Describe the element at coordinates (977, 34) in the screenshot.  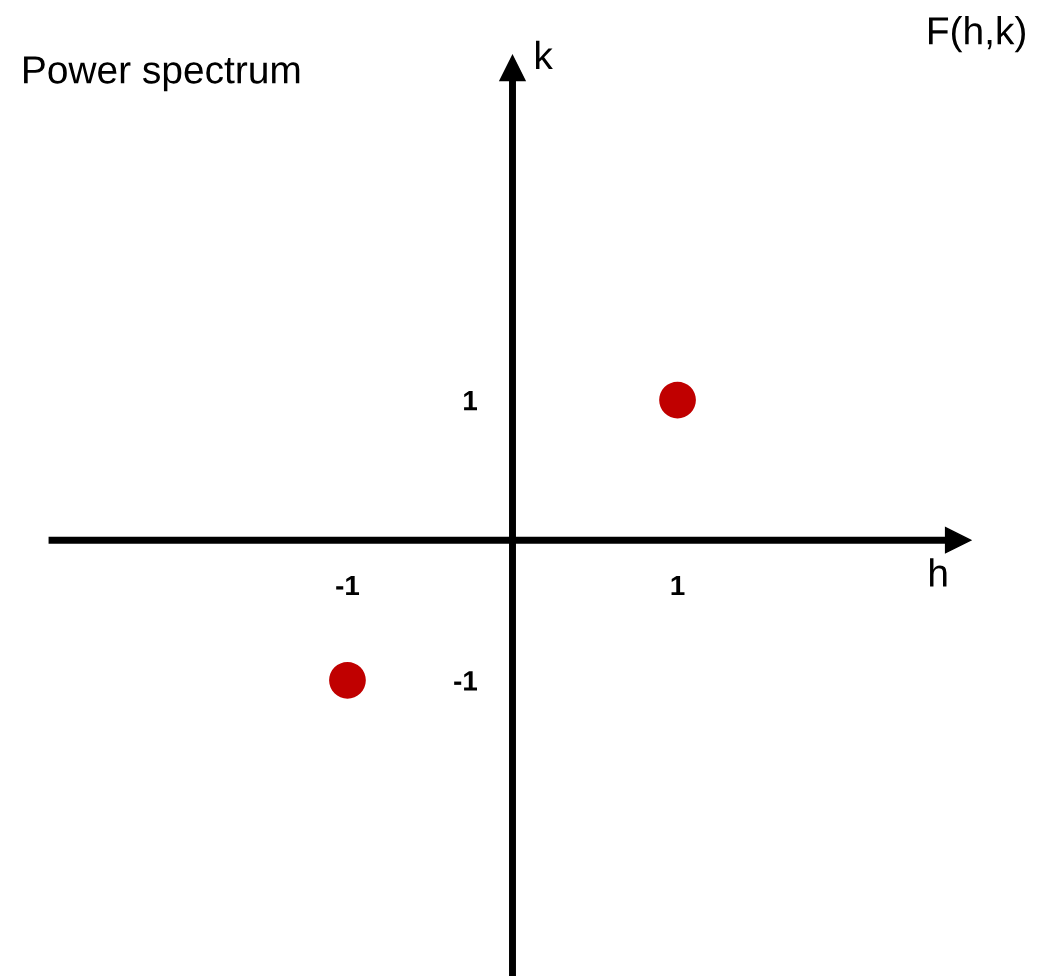
I see `text: F(h,k)` at that location.